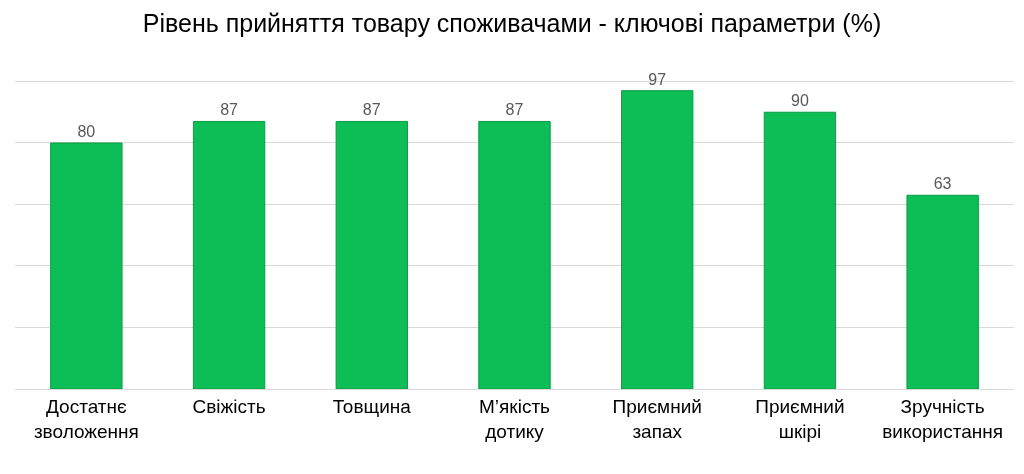 The image size is (1024, 474). Describe the element at coordinates (229, 406) in the screenshot. I see `x-tick-label: Свіжість` at that location.